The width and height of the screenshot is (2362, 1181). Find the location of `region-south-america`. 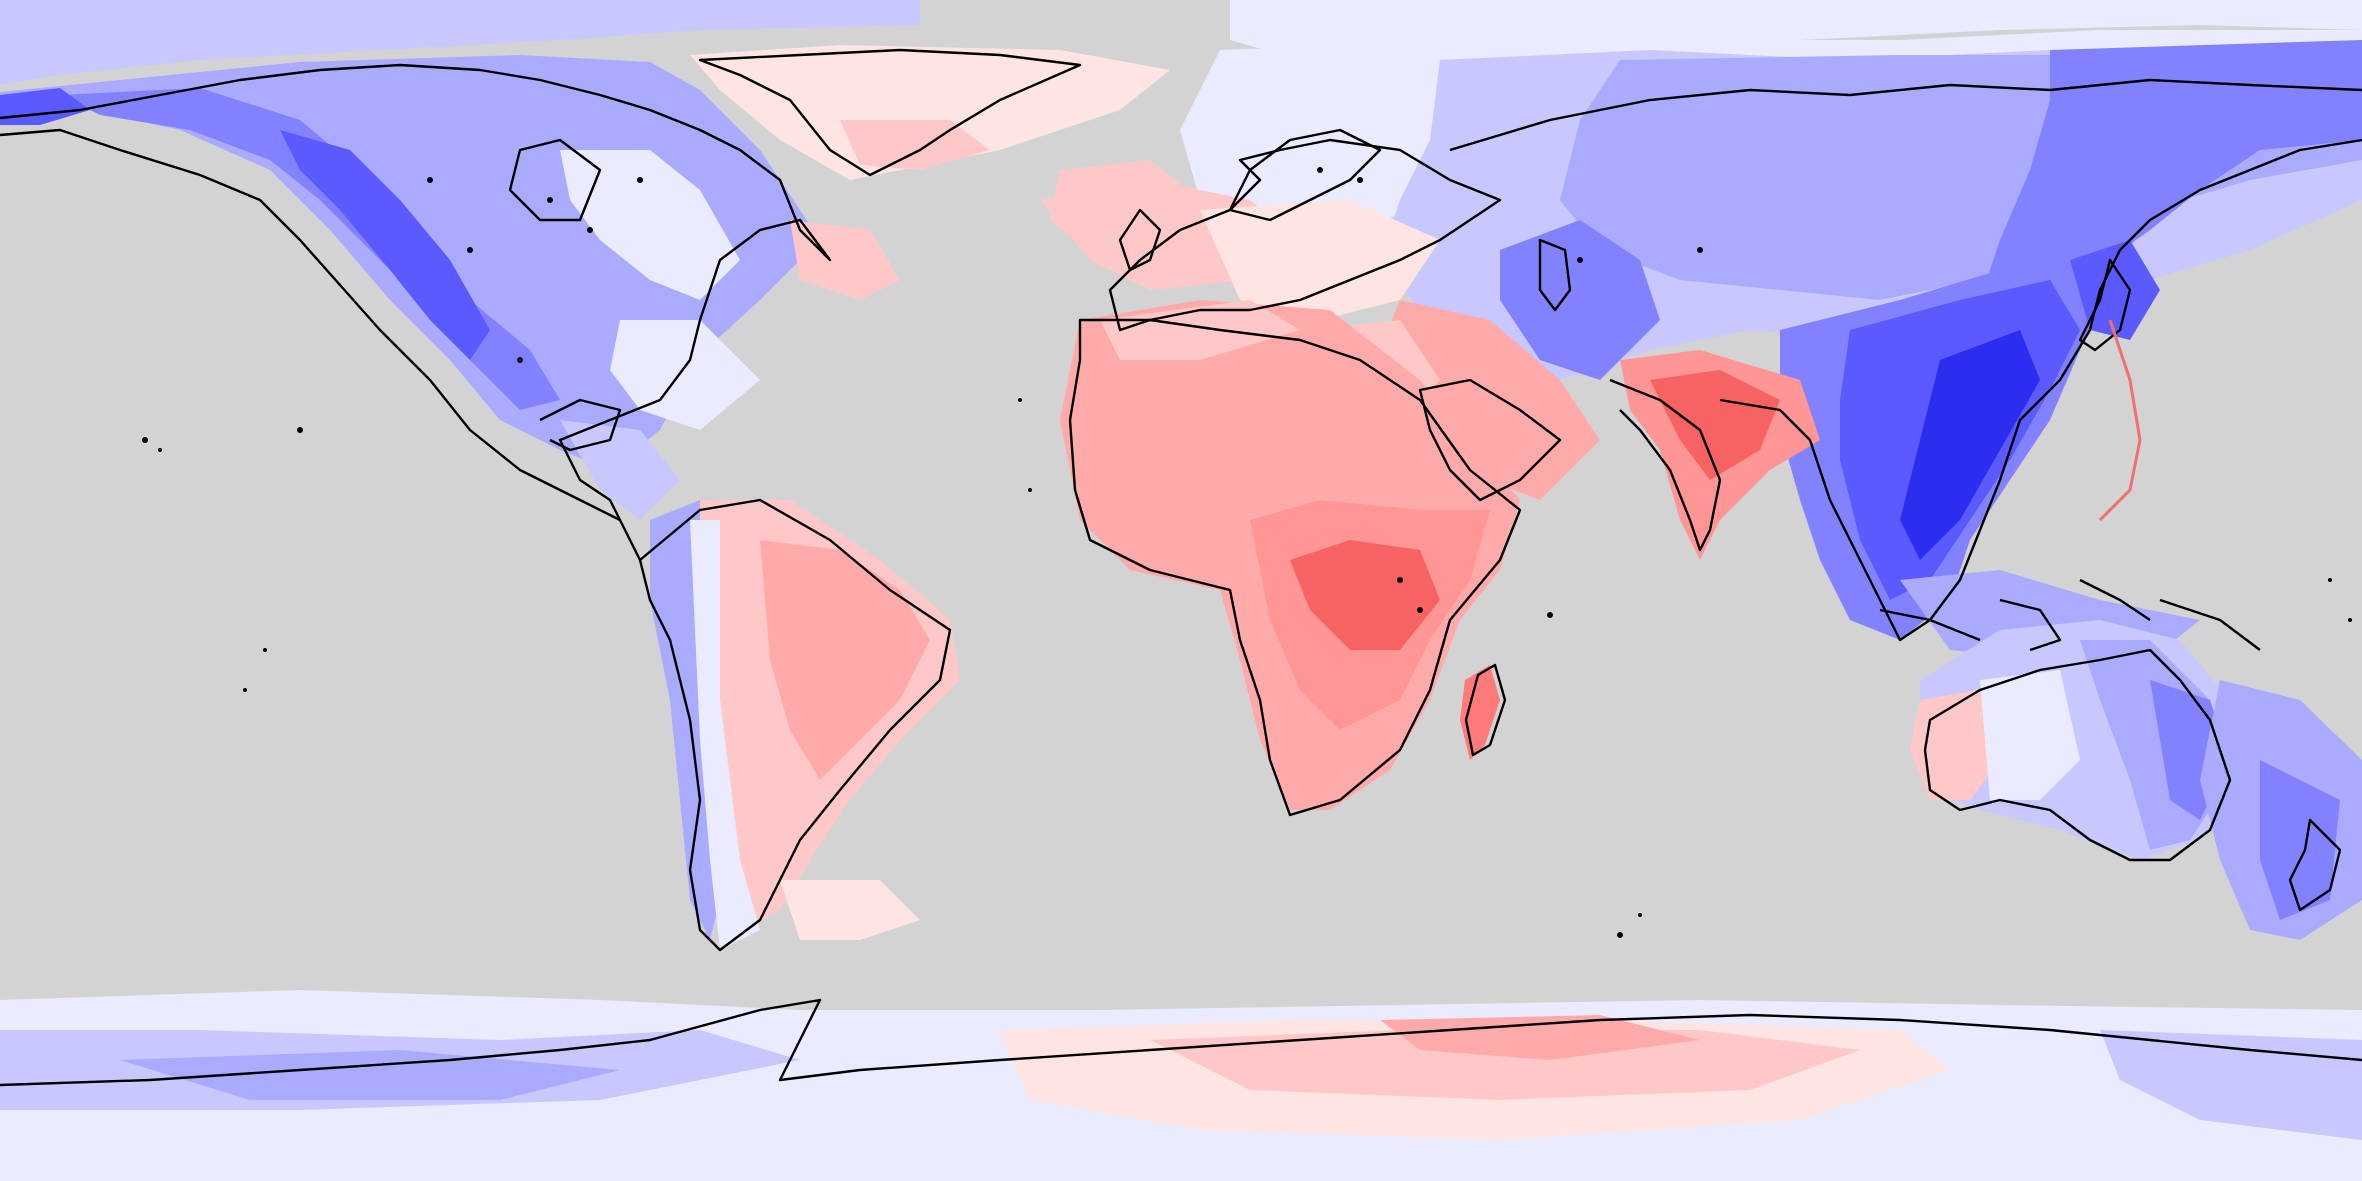

region-south-america is located at coordinates (805, 725).